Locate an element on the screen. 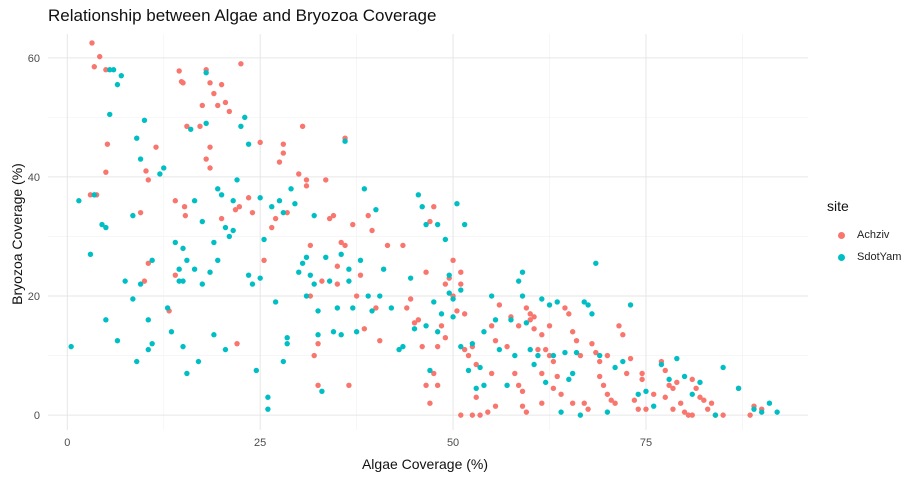 Image resolution: width=924 pixels, height=480 pixels. legend: site Achziv SdotYam is located at coordinates (864, 233).